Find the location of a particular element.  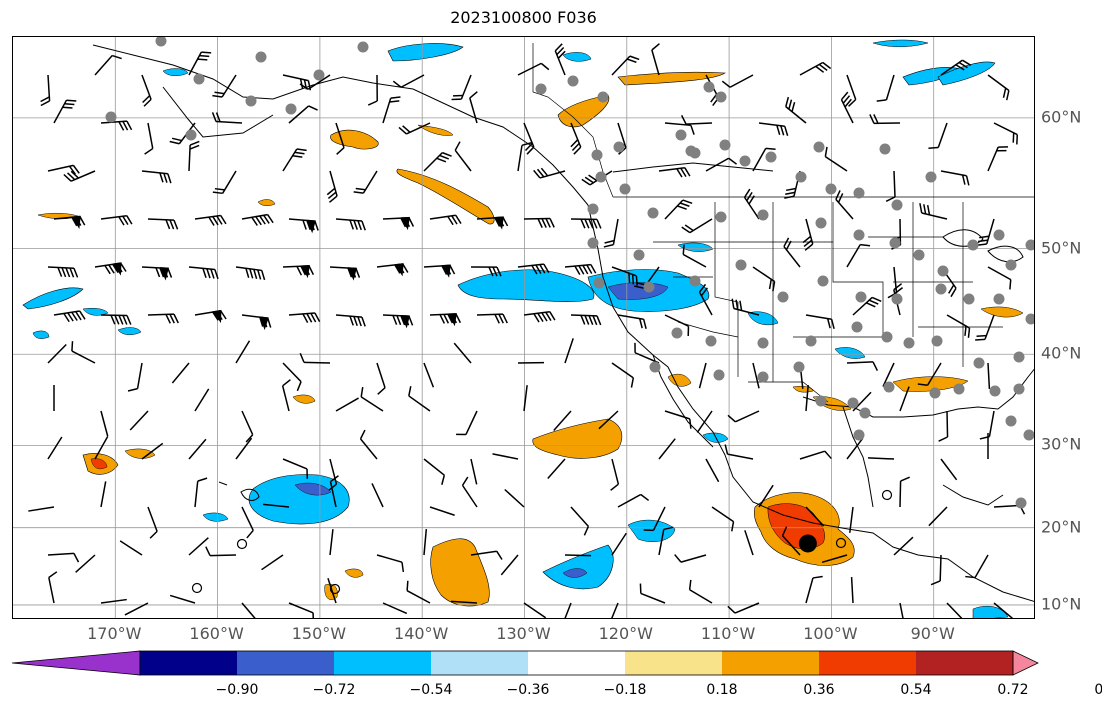

longitude-tick-label: 130°W is located at coordinates (523, 633).